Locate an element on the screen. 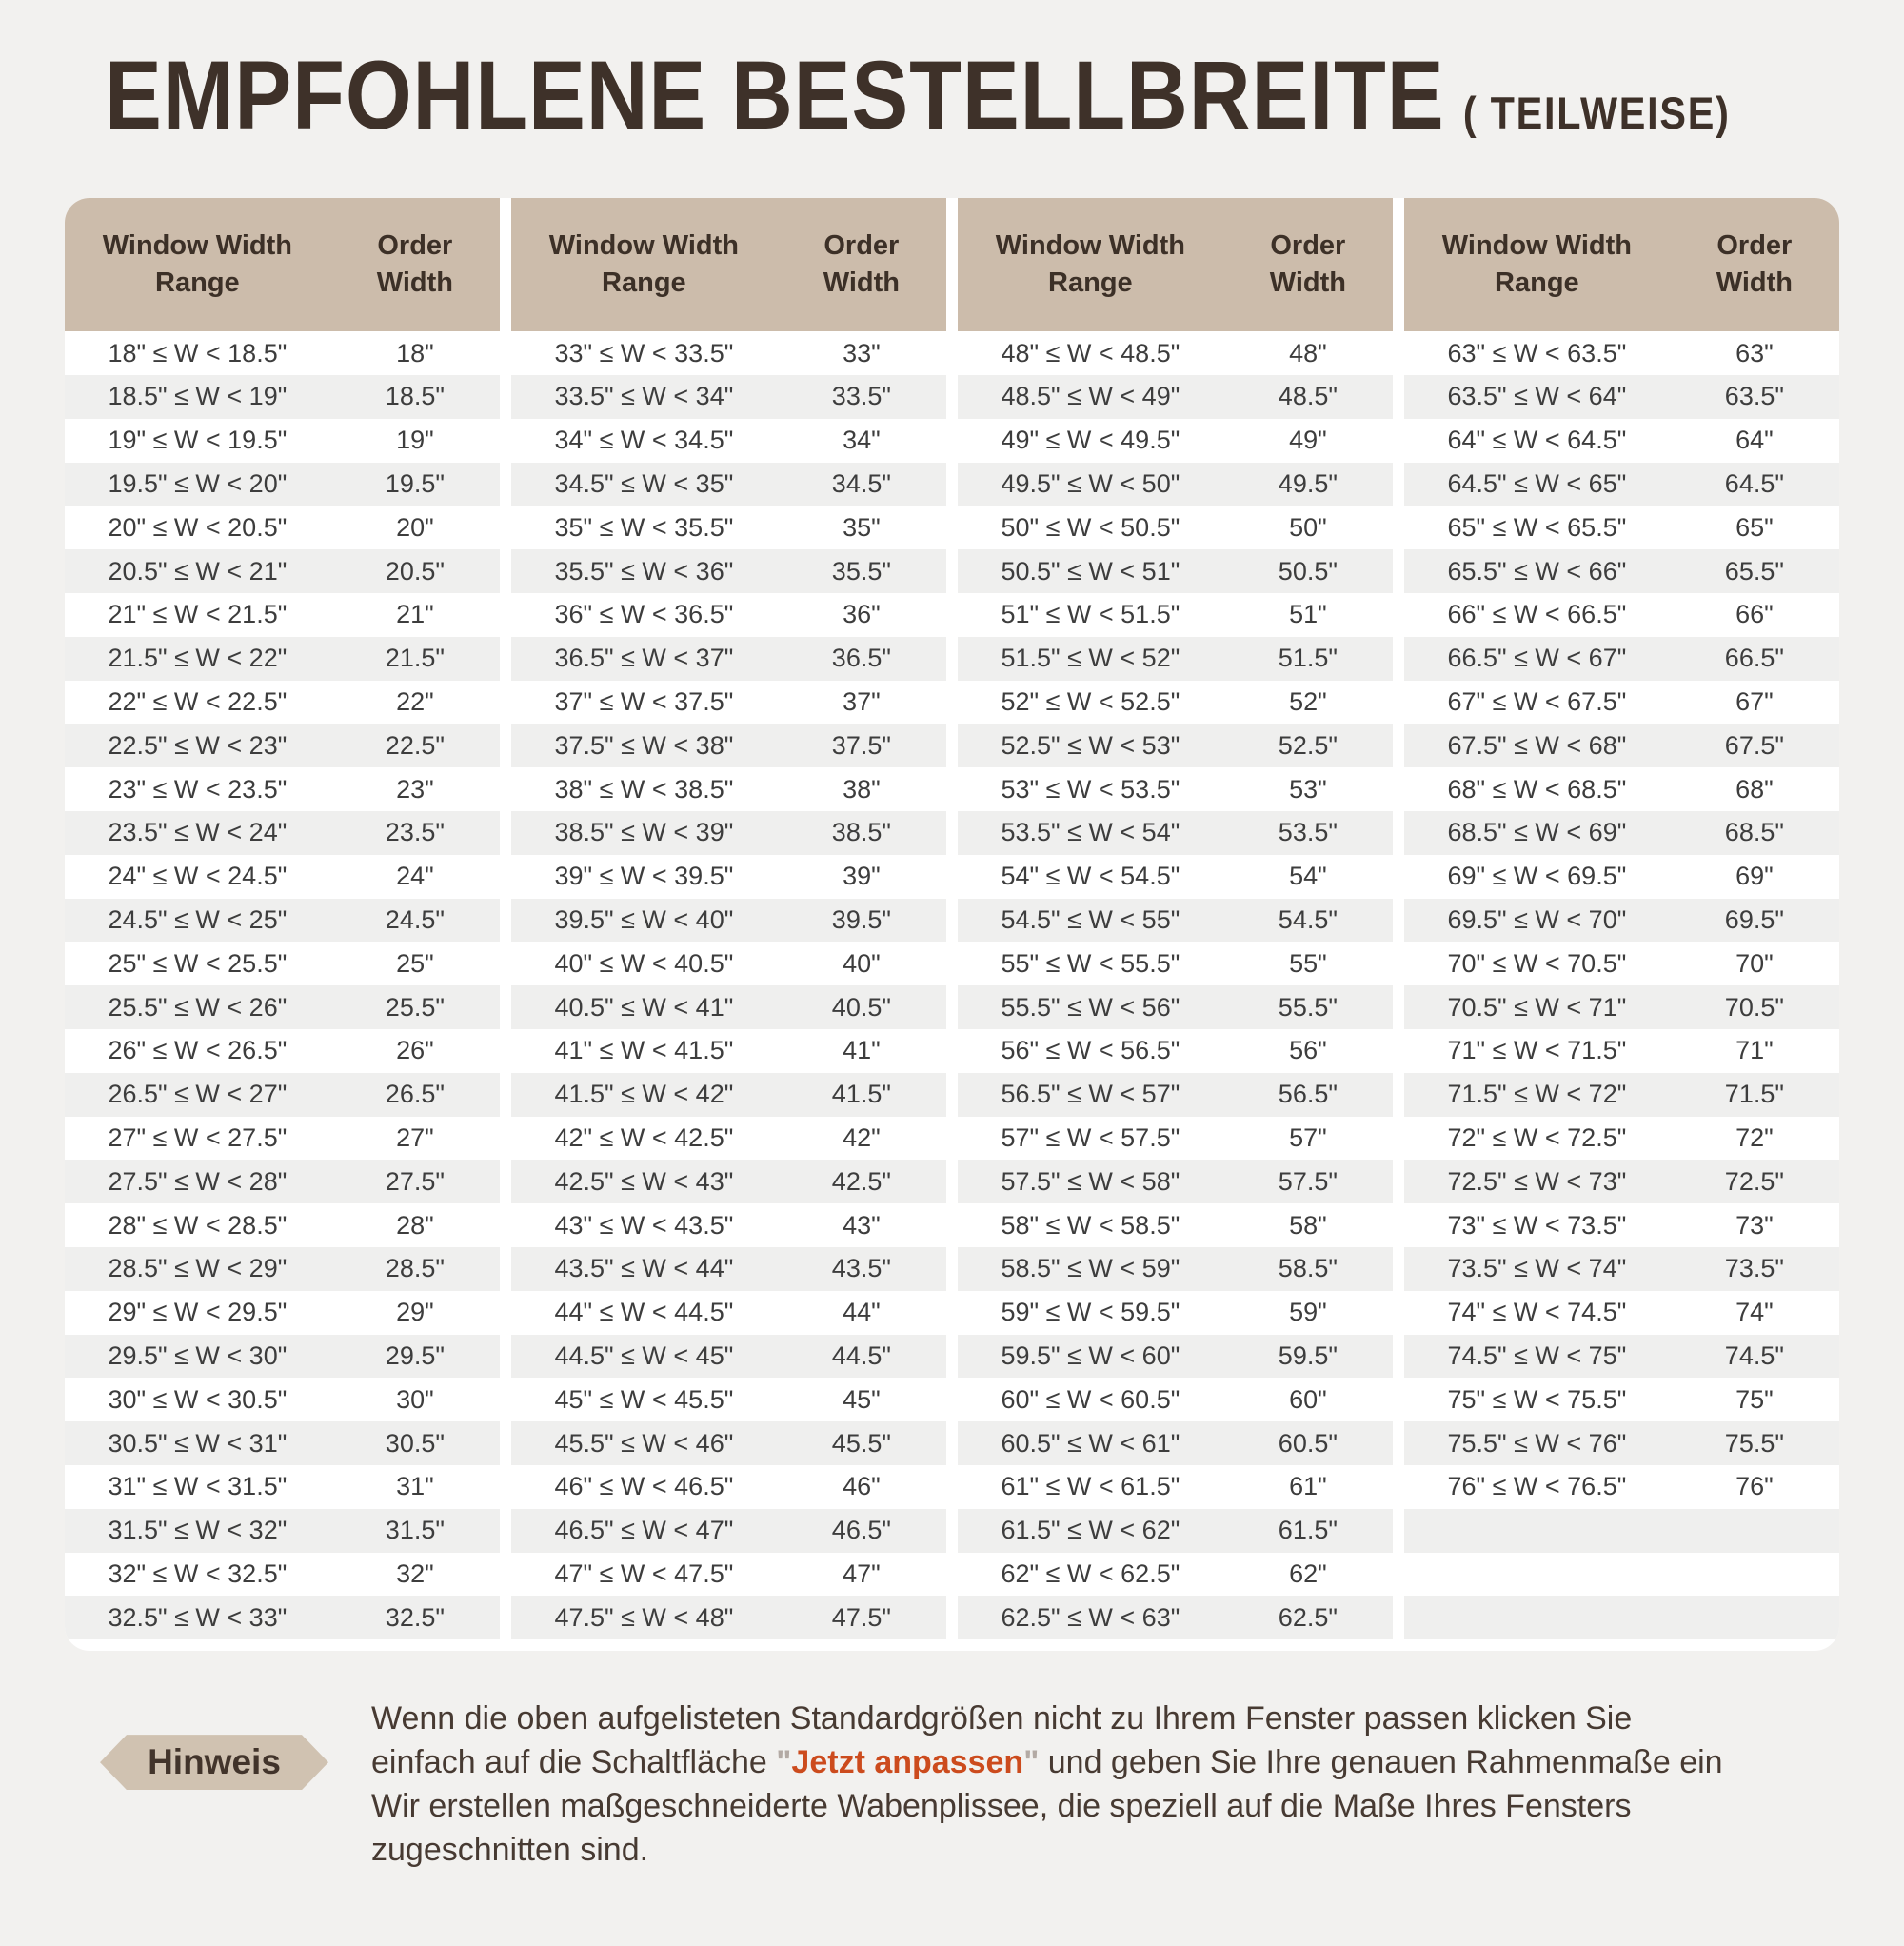 This screenshot has width=1904, height=1946. window-width-range-cell: 48.5" ≤ W < 49" is located at coordinates (1090, 396).